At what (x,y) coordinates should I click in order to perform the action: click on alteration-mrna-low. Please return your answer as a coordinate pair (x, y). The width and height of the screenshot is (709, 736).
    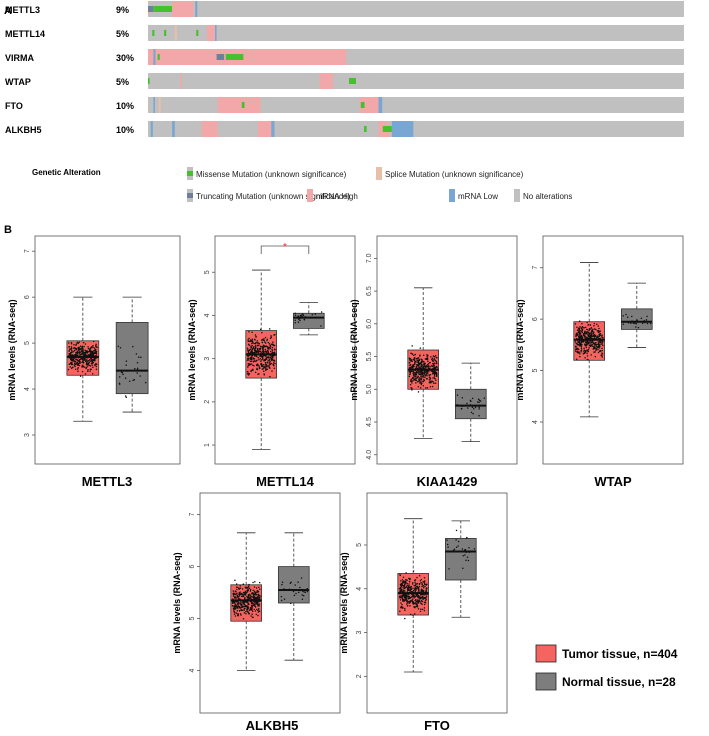
    Looking at the image, I should click on (151, 129).